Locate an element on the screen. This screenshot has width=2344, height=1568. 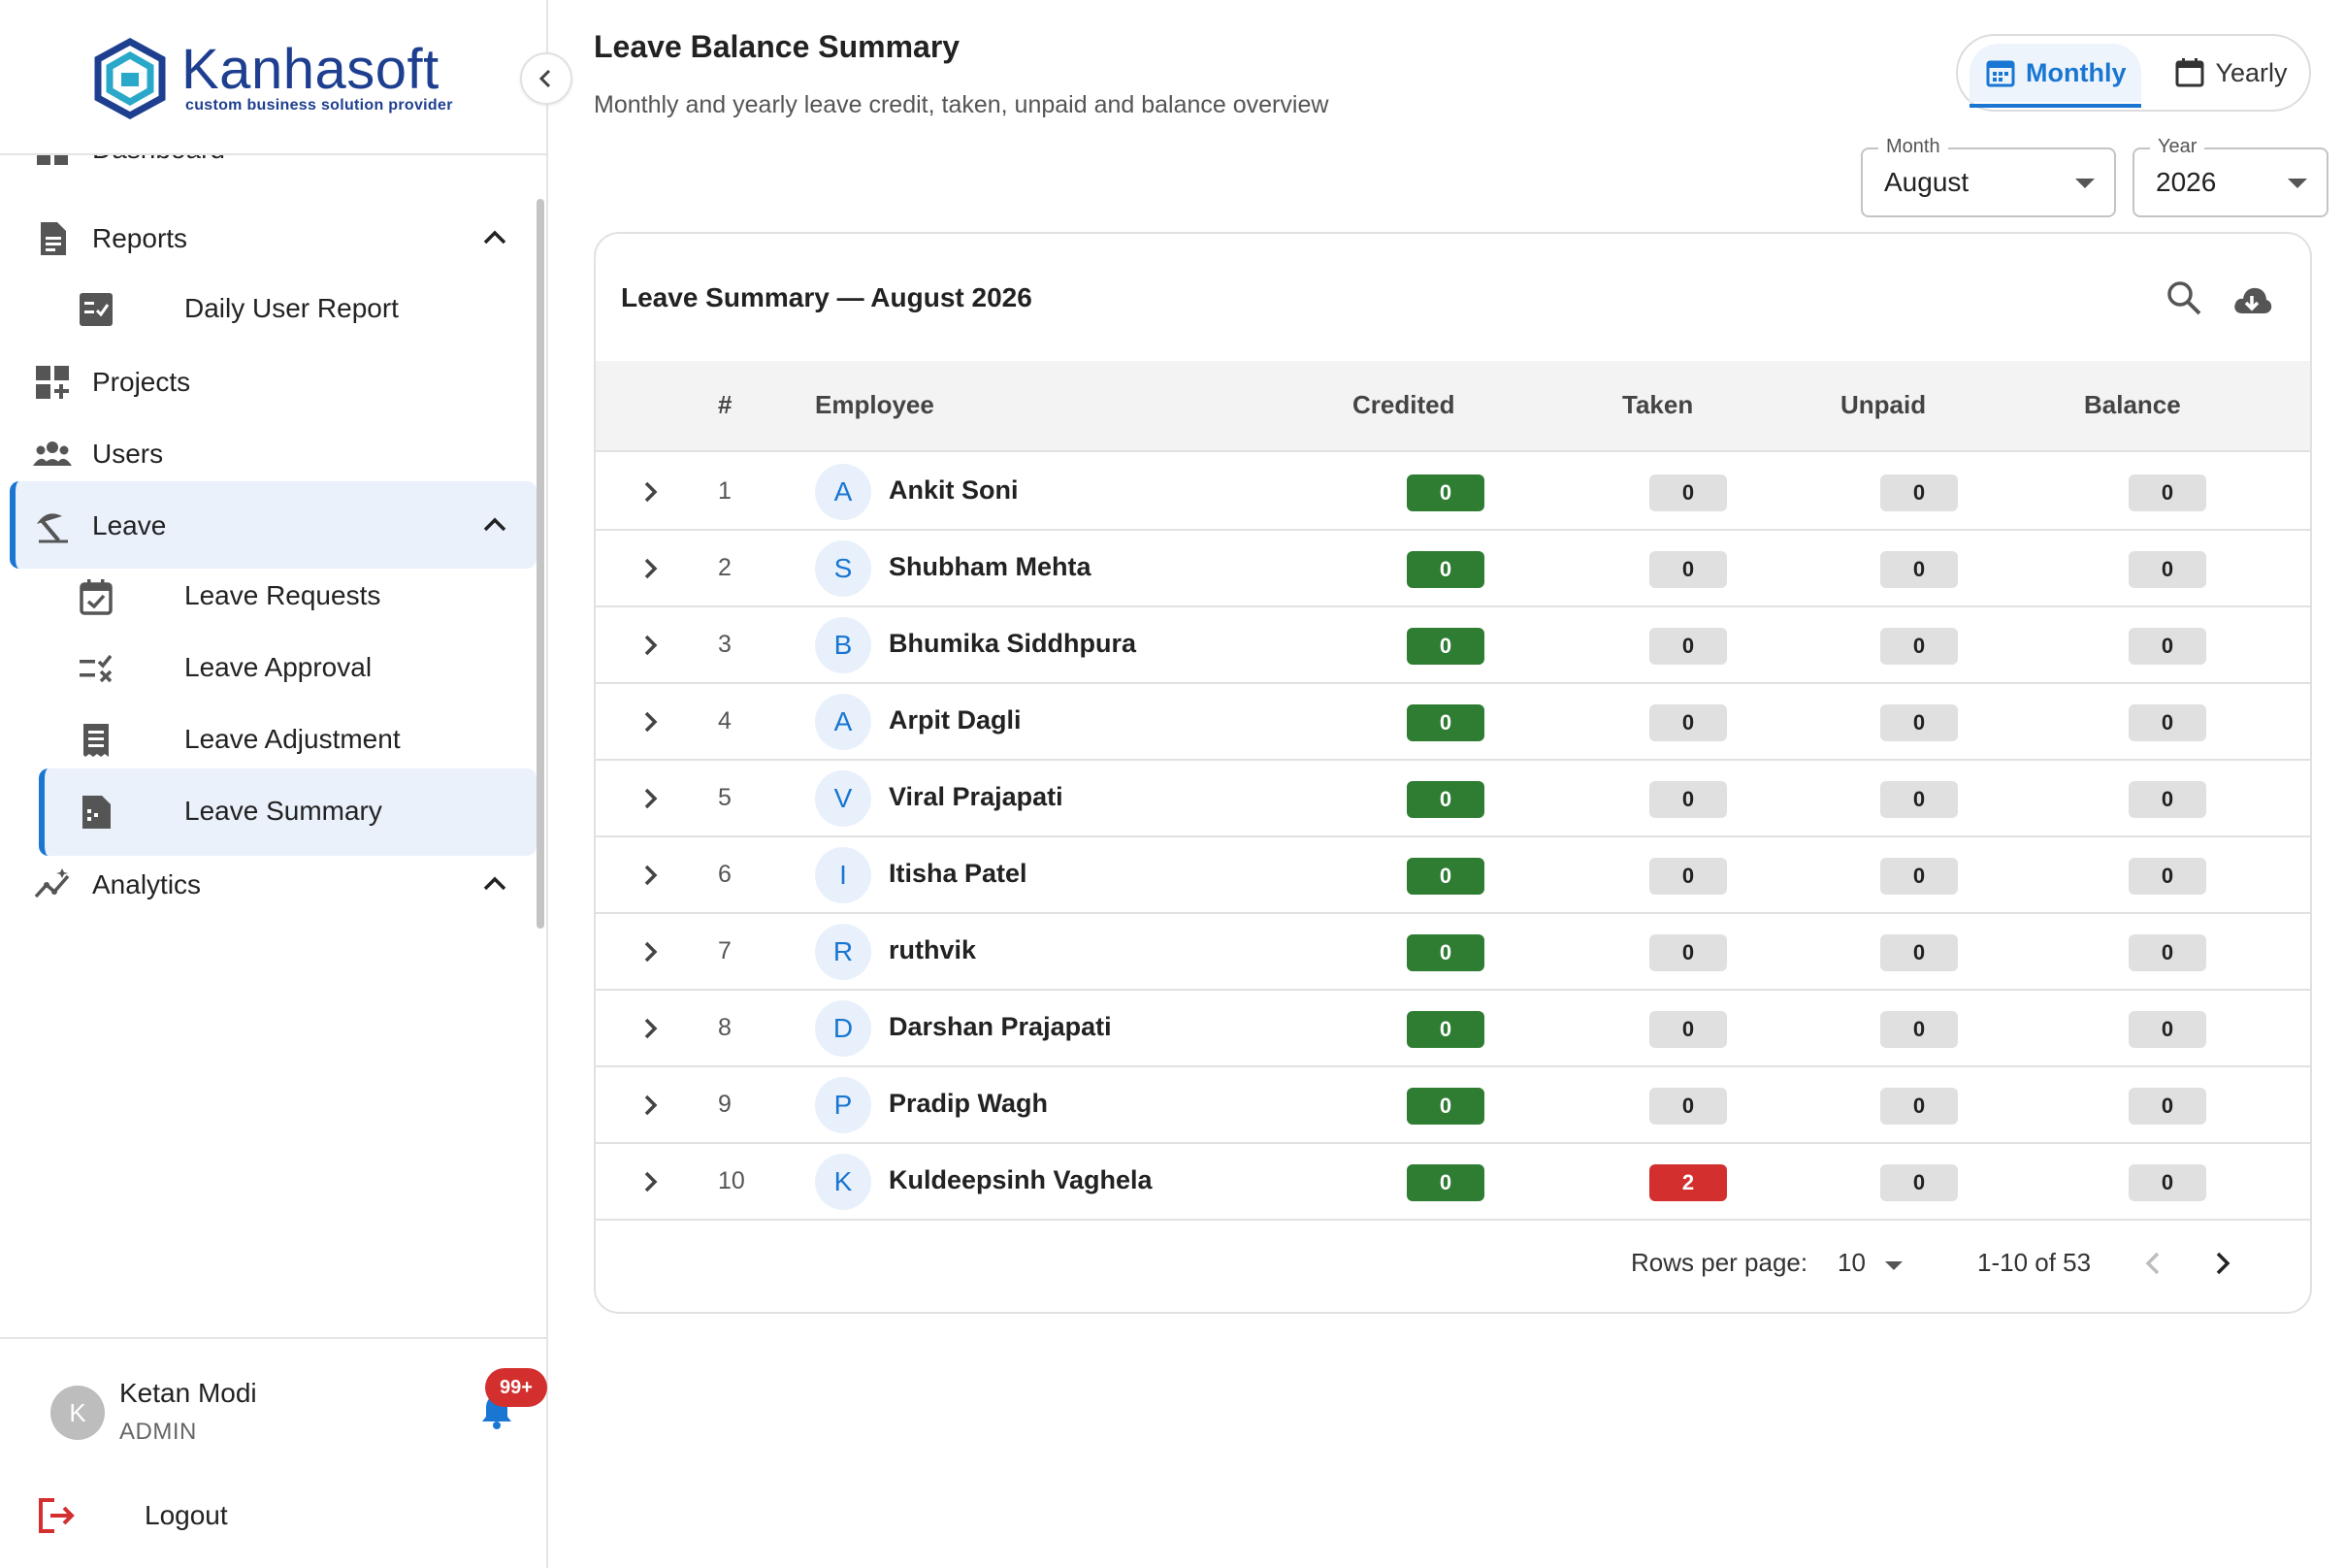
search-icon is located at coordinates (2184, 297).